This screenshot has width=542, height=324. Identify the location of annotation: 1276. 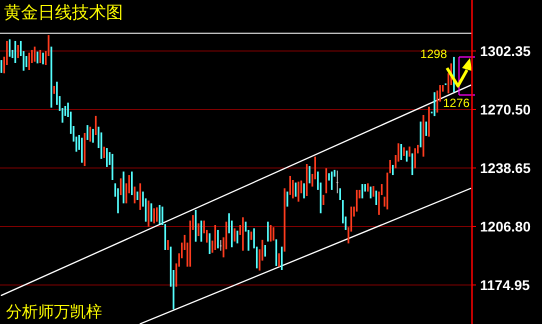
(456, 103).